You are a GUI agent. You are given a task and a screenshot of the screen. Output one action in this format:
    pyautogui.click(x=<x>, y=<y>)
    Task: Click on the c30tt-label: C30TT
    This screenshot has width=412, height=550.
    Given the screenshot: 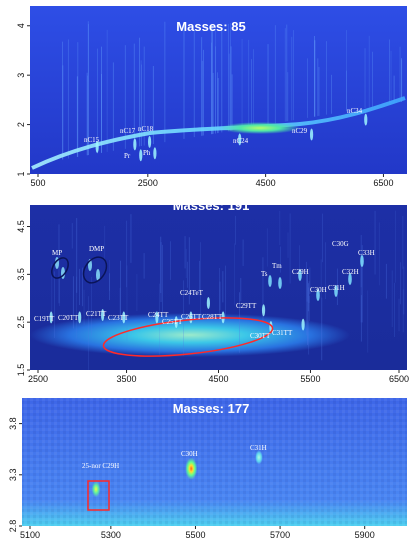 What is the action you would take?
    pyautogui.click(x=260, y=336)
    